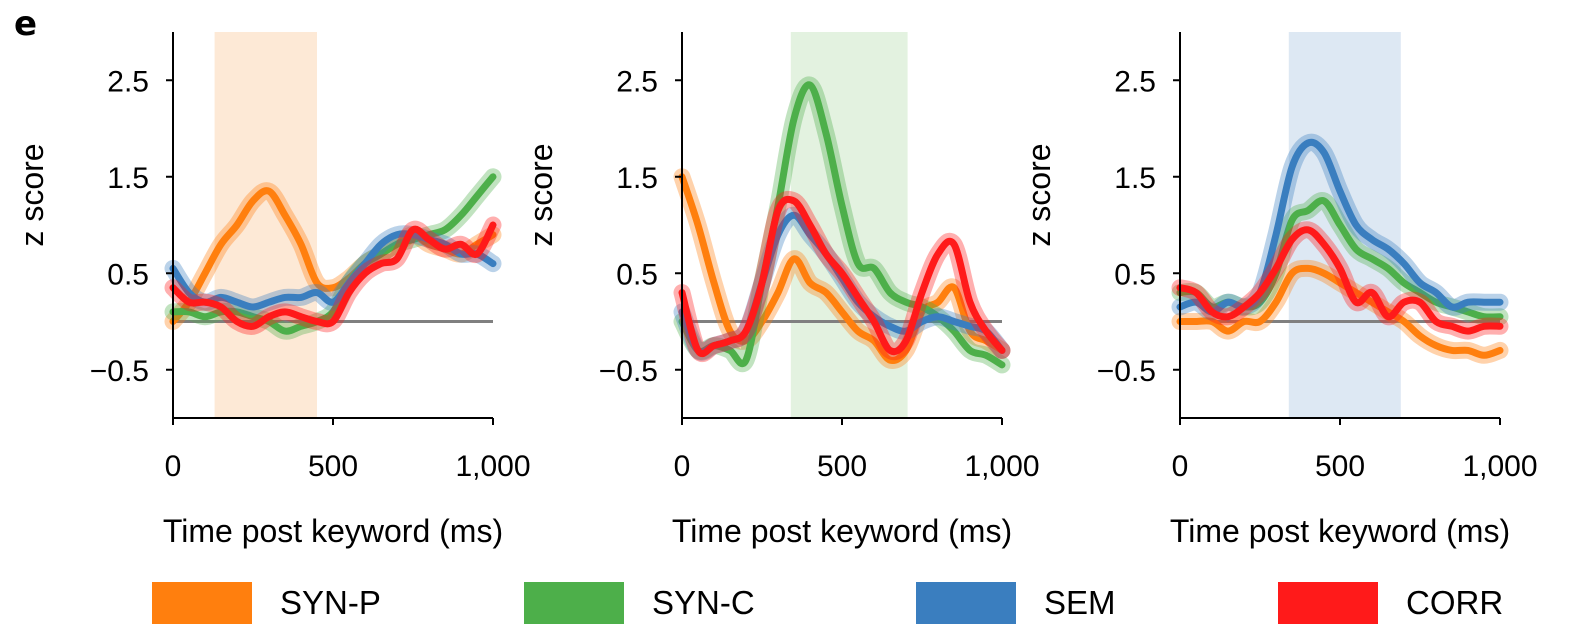  What do you see at coordinates (128, 81) in the screenshot?
I see `panel-1-y-tick-label: 2.5` at bounding box center [128, 81].